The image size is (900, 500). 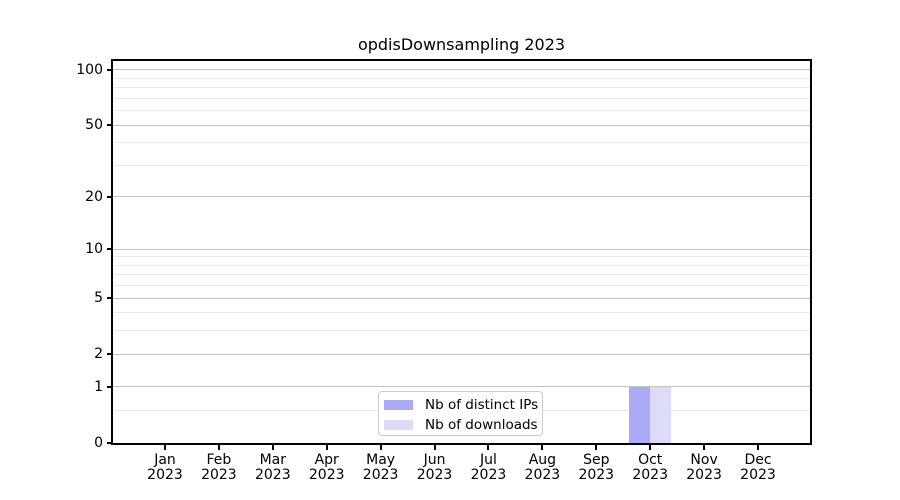 I want to click on x-axis-tick-label: Apr 2023, so click(x=326, y=467).